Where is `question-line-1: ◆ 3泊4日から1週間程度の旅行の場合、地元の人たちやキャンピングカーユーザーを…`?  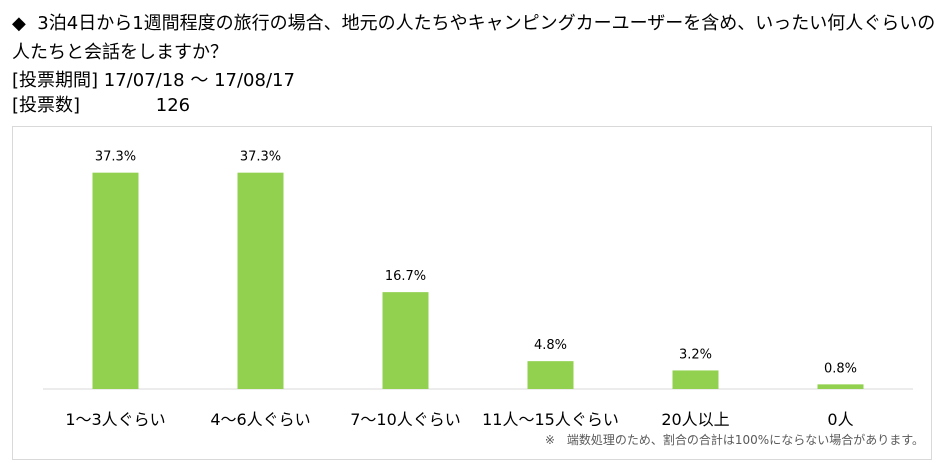
question-line-1: ◆ 3泊4日から1週間程度の旅行の場合、地元の人たちやキャンピングカーユーザーを… is located at coordinates (473, 22).